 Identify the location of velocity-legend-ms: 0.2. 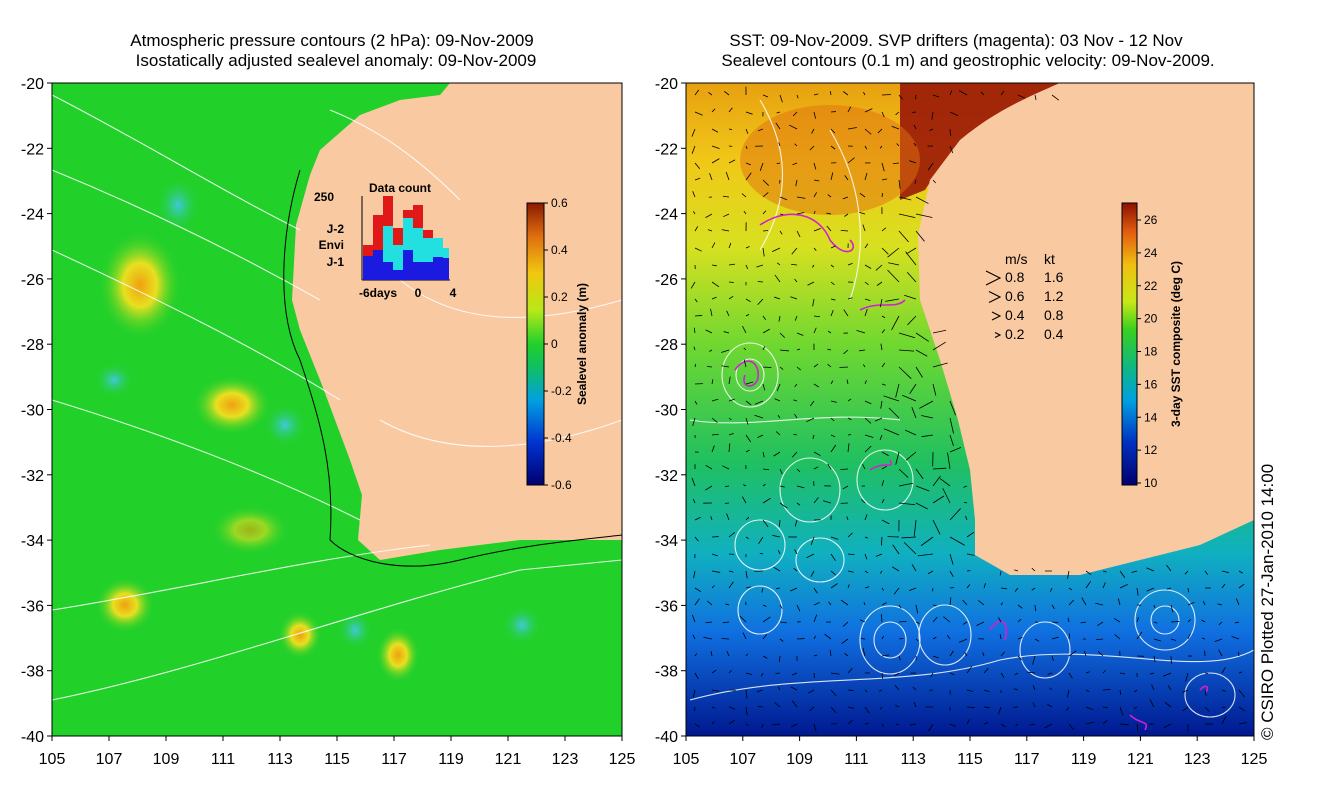
(1015, 334).